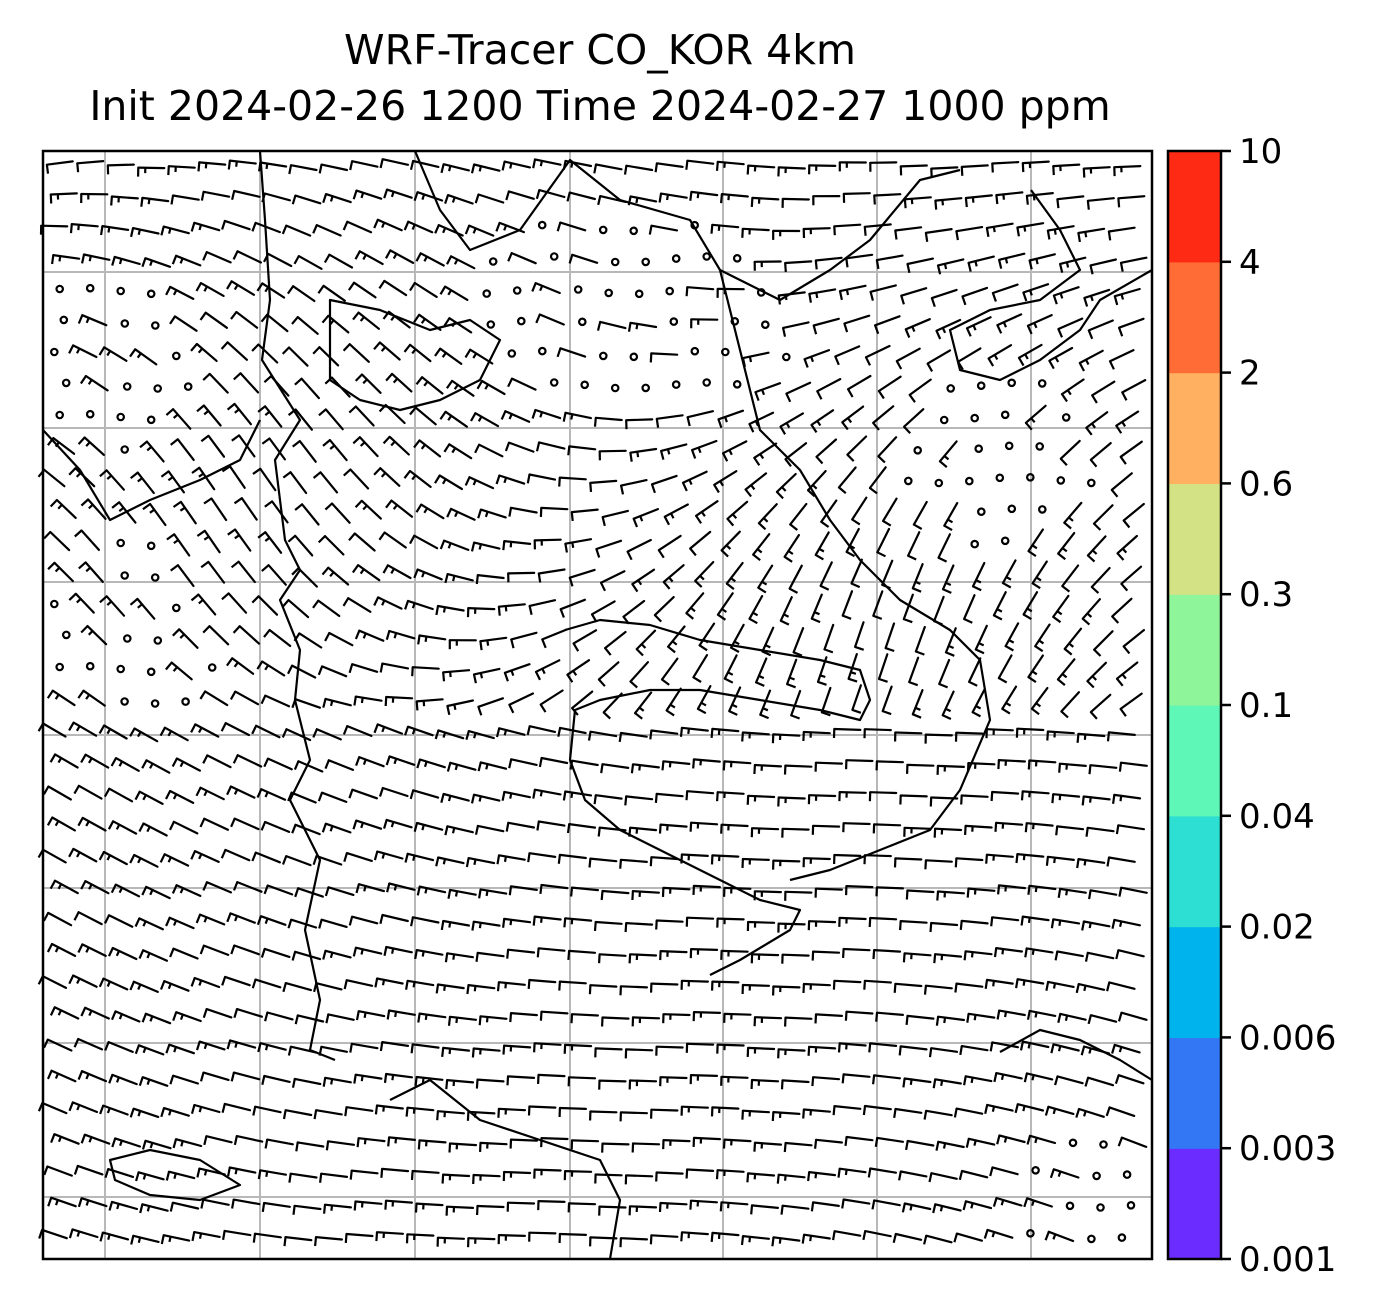  I want to click on coastline, so click(297, 606).